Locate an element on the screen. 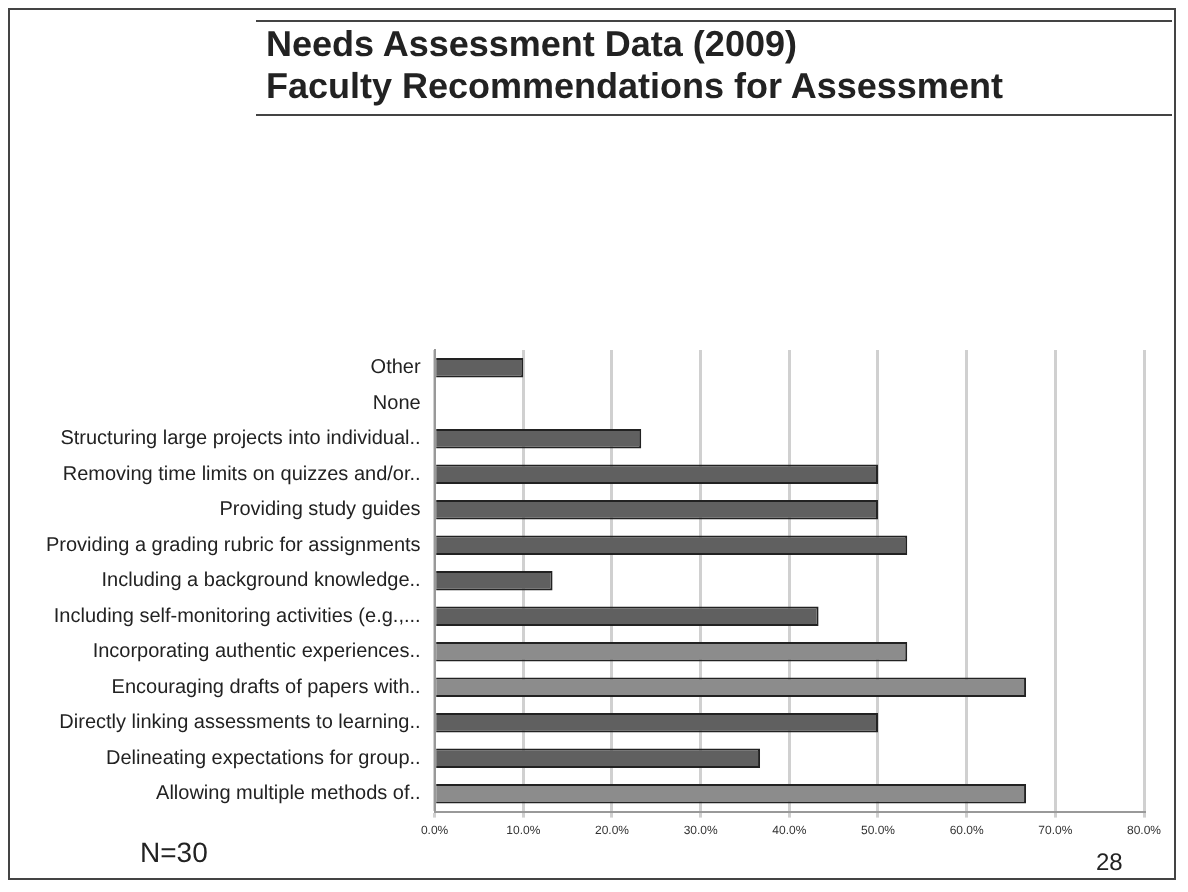 This screenshot has width=1188, height=892. y-tick-label: None is located at coordinates (397, 403).